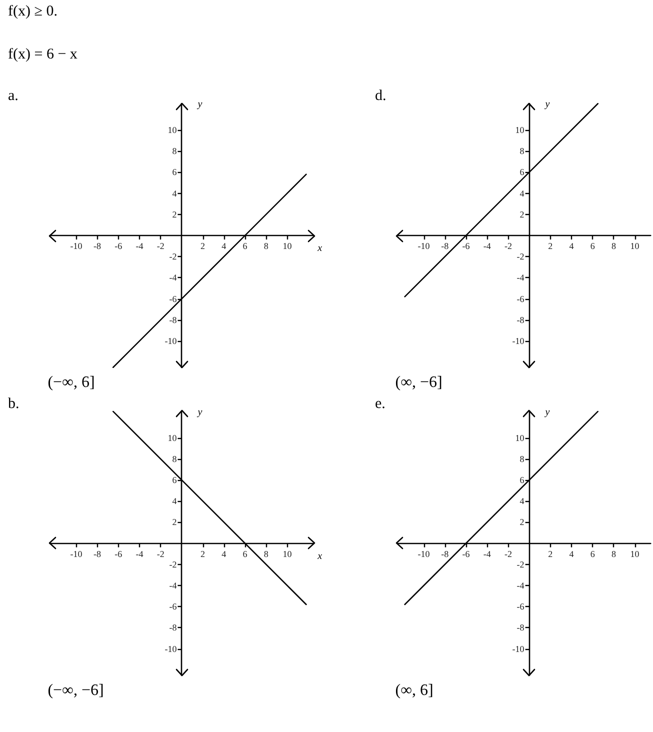  What do you see at coordinates (13, 96) in the screenshot?
I see `chart-title: a.` at bounding box center [13, 96].